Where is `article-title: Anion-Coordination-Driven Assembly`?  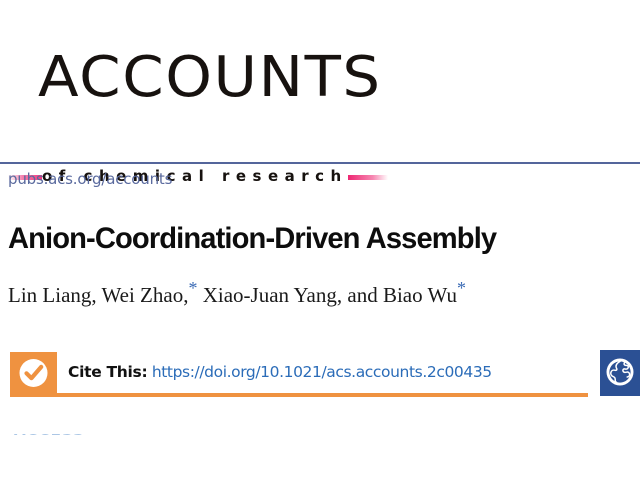
article-title: Anion-Coordination-Driven Assembly is located at coordinates (252, 238).